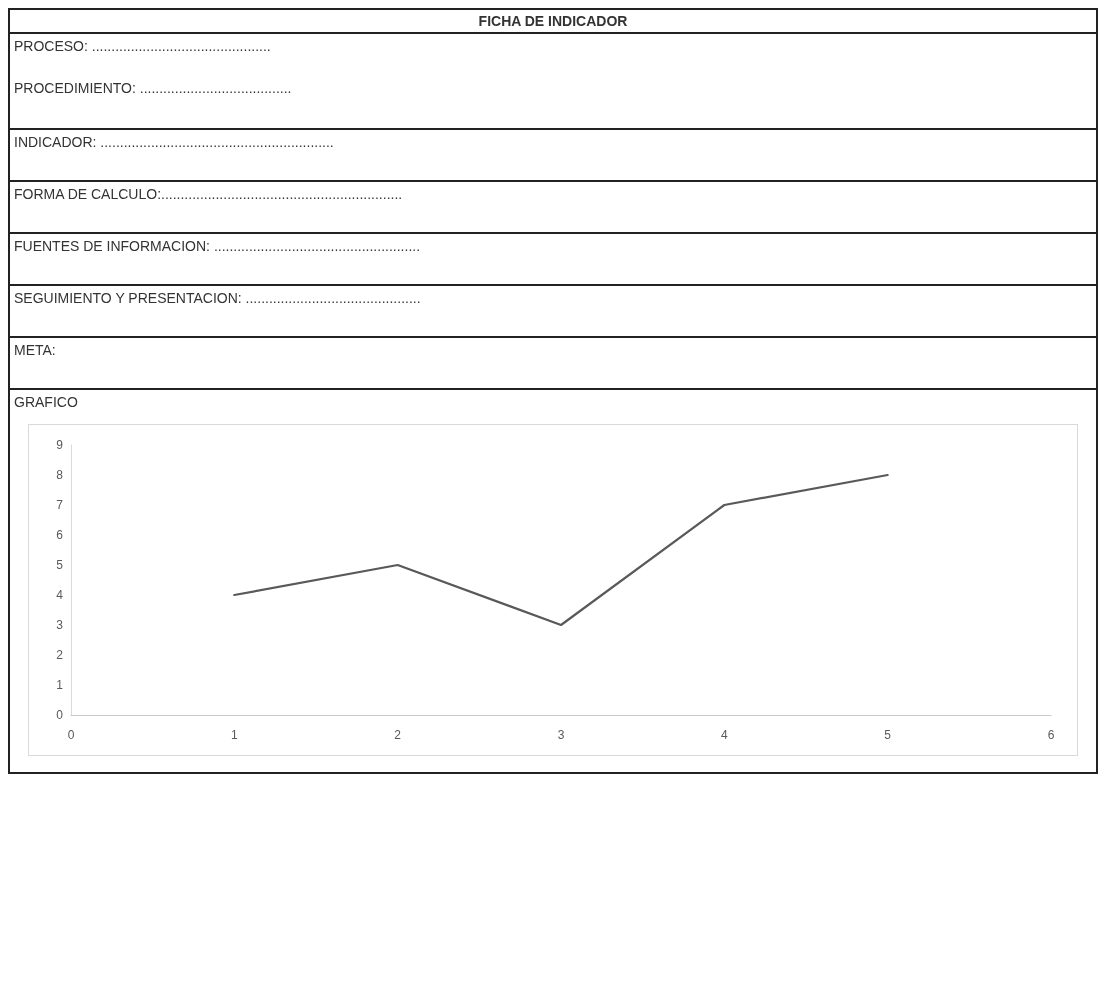  What do you see at coordinates (724, 735) in the screenshot?
I see `x-tick-label: 4` at bounding box center [724, 735].